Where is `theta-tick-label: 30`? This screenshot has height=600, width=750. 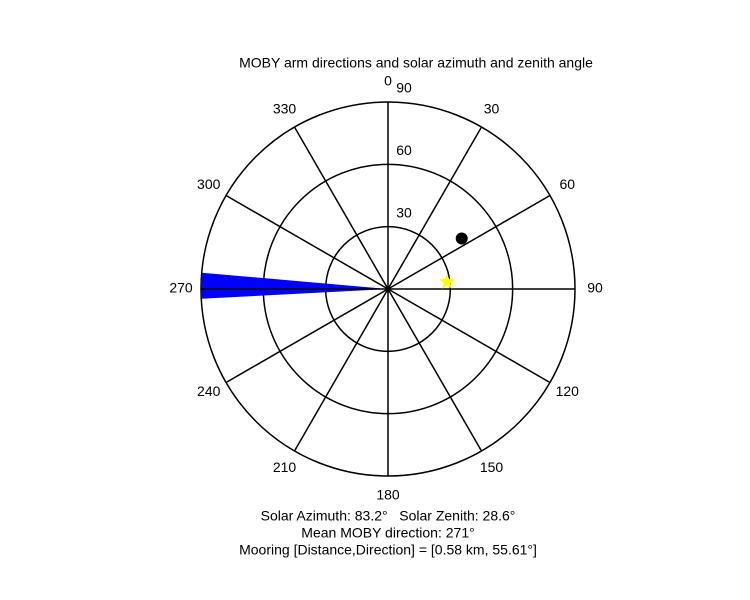 theta-tick-label: 30 is located at coordinates (492, 108).